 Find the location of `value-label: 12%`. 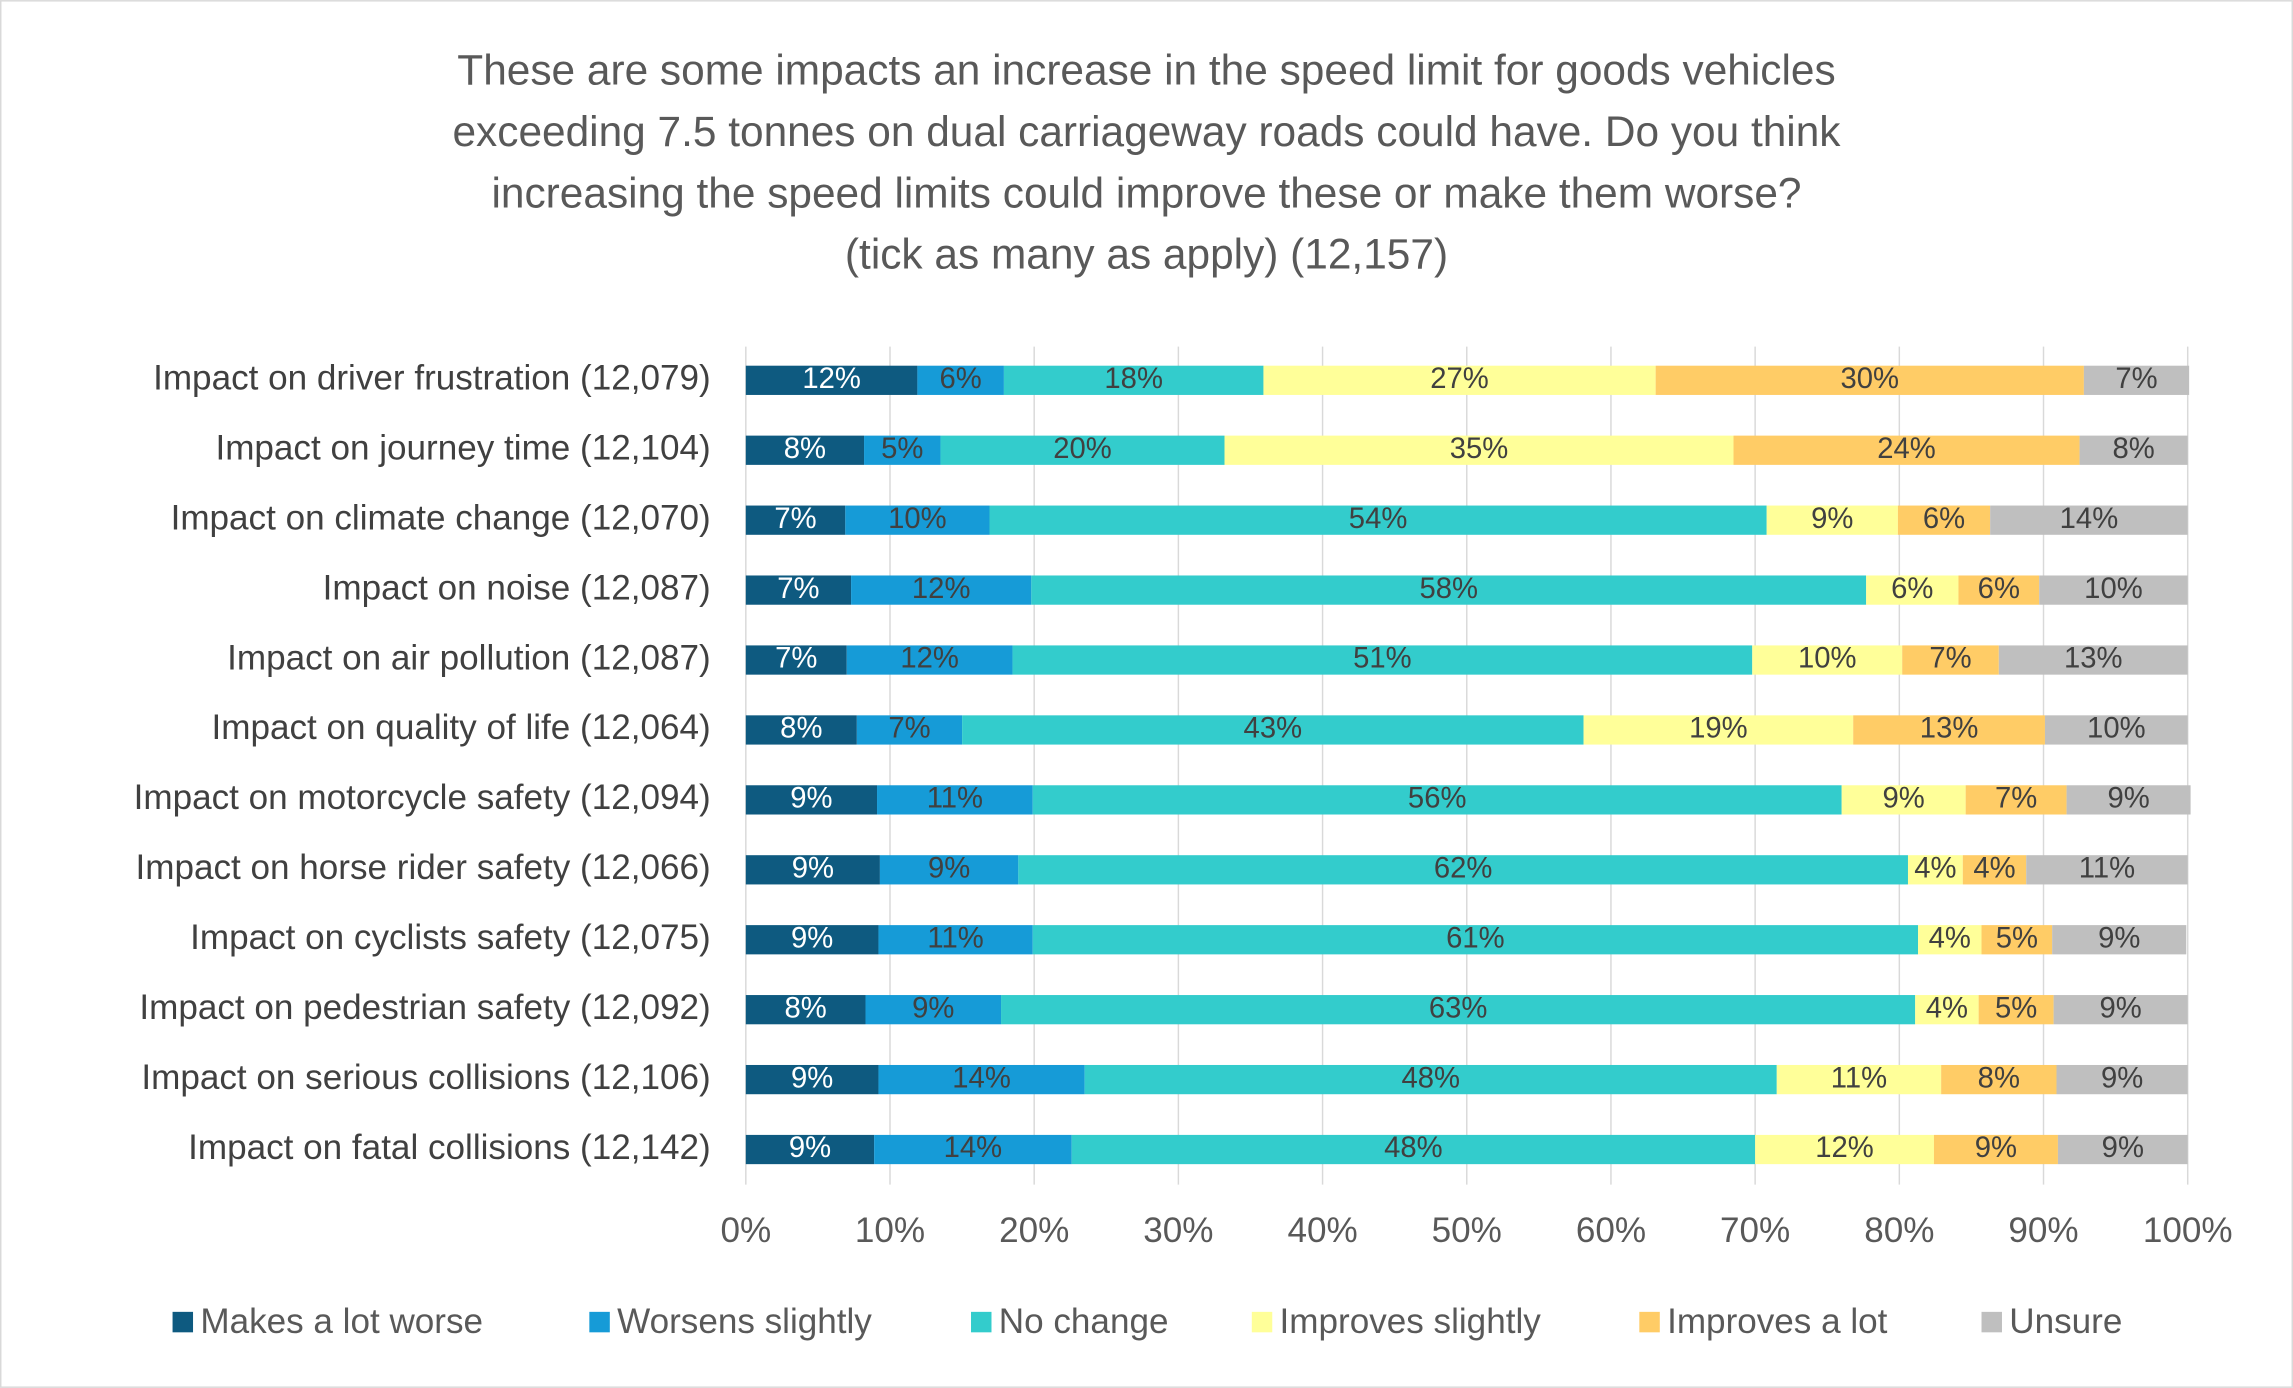

value-label: 12% is located at coordinates (831, 379).